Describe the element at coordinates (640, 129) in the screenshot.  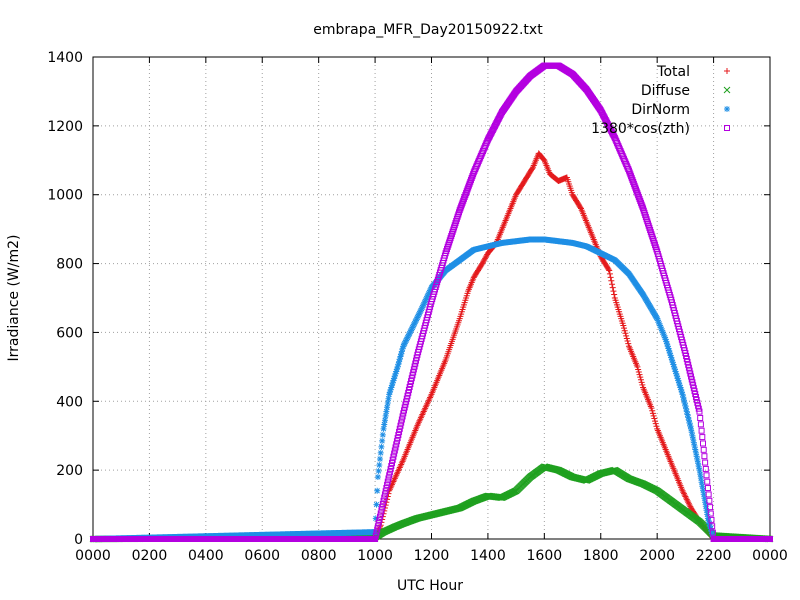
I see `legend-label: 1380*cos(zth)` at that location.